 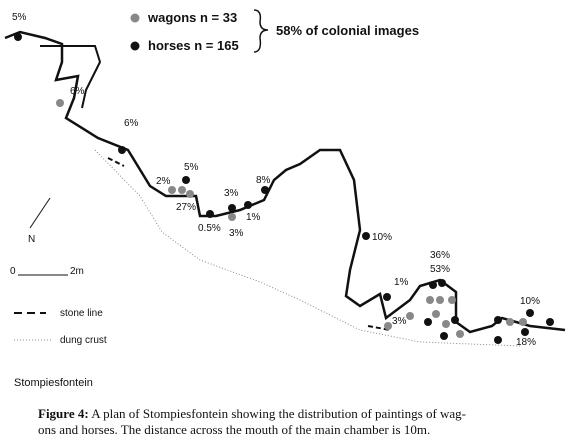 What do you see at coordinates (186, 207) in the screenshot?
I see `percent-label: 27%` at bounding box center [186, 207].